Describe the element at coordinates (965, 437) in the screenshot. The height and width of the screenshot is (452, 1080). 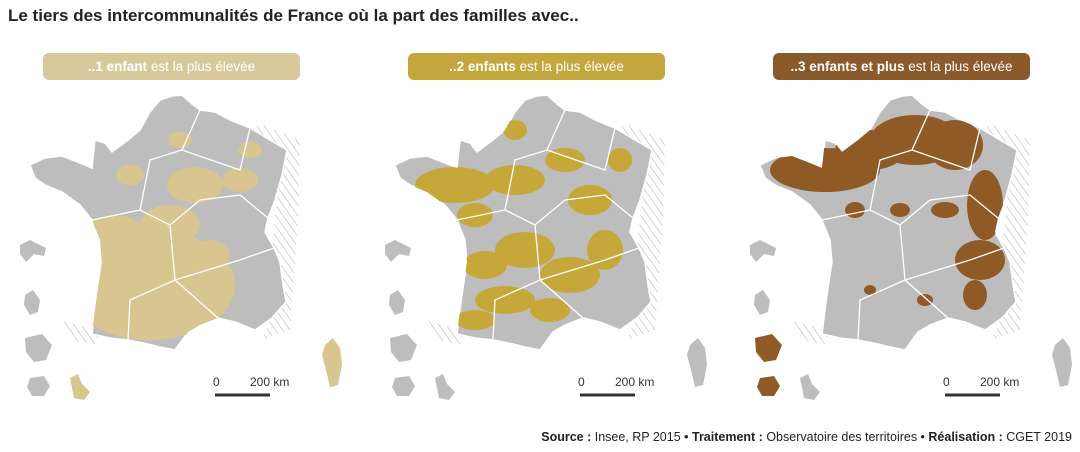
I see `source-key: Réalisation :` at that location.